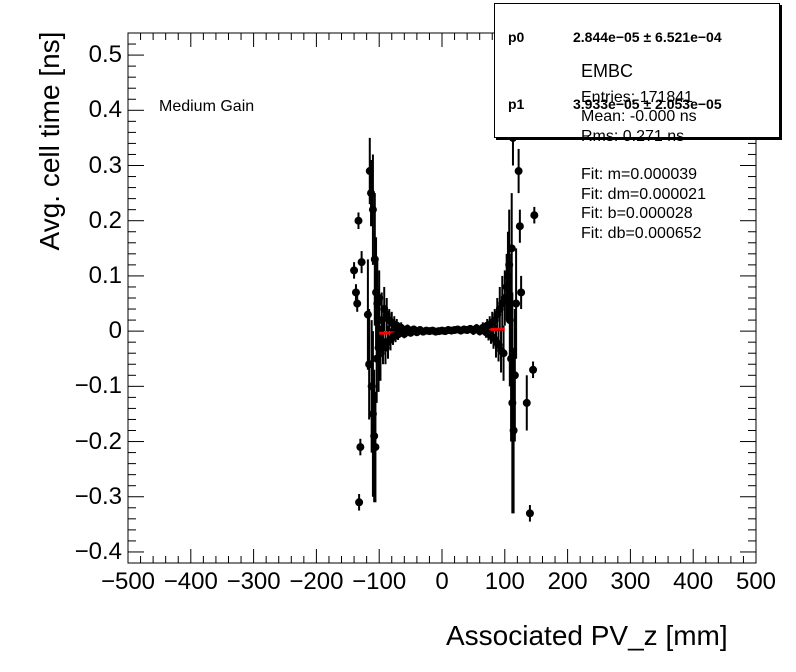  Describe the element at coordinates (105, 220) in the screenshot. I see `y-tick-label: 0.2` at that location.